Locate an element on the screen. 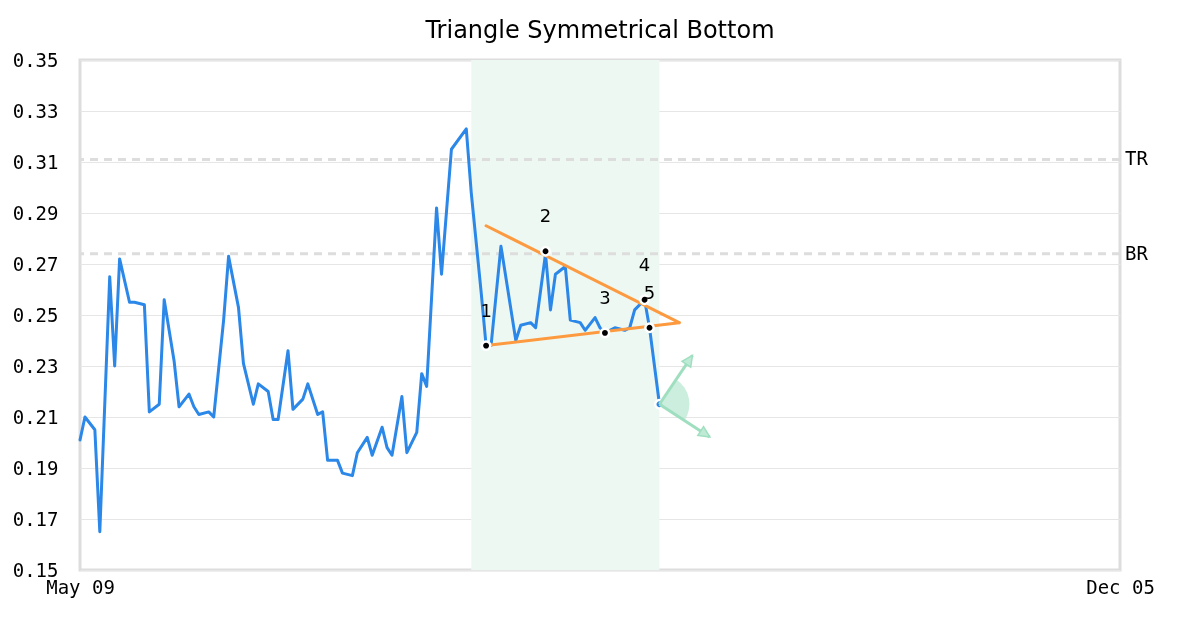 Image resolution: width=1200 pixels, height=630 pixels. y-tick-label: 0.33 is located at coordinates (35, 110).